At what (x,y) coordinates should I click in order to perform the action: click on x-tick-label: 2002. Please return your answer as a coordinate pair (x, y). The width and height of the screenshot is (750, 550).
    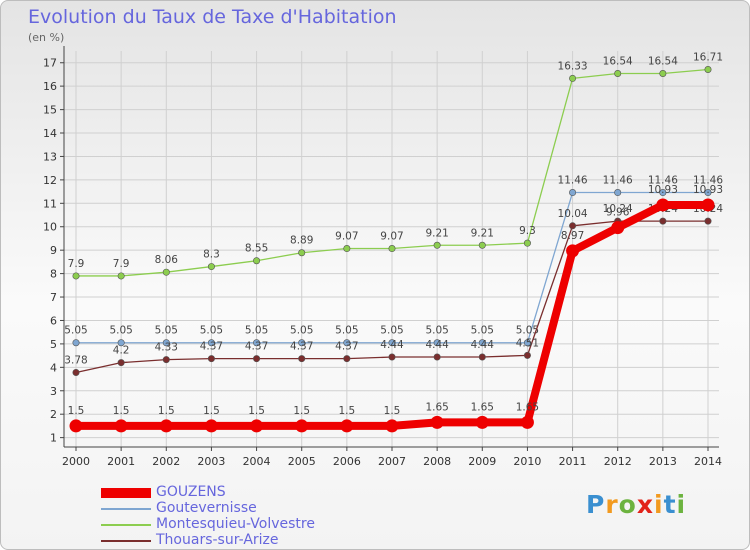
    Looking at the image, I should click on (166, 461).